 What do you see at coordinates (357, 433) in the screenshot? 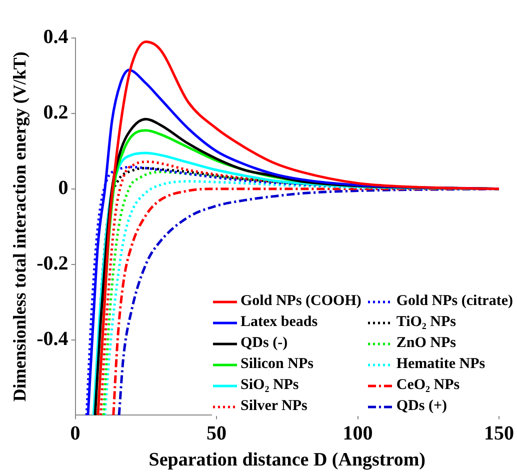
I see `x-tick-label: 100` at bounding box center [357, 433].